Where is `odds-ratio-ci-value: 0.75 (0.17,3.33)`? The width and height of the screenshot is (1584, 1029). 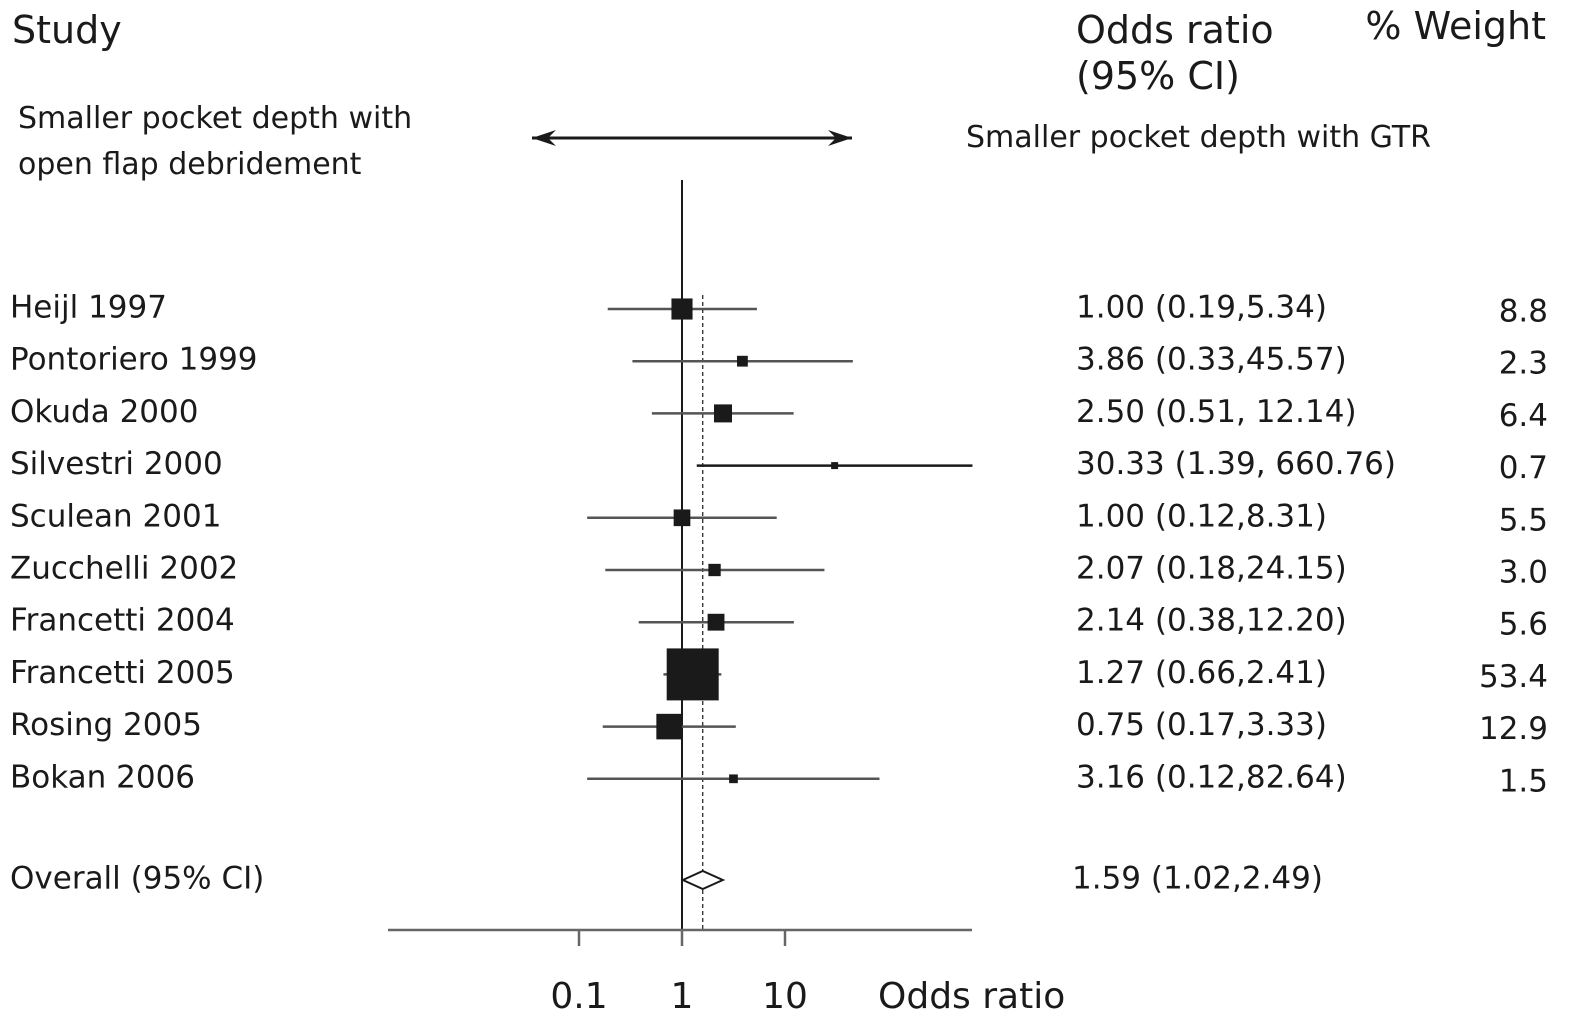
odds-ratio-ci-value: 0.75 (0.17,3.33) is located at coordinates (1201, 725).